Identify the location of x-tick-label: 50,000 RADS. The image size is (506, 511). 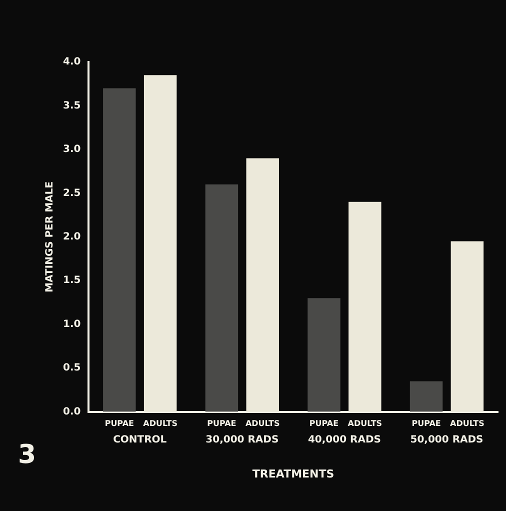
(447, 440).